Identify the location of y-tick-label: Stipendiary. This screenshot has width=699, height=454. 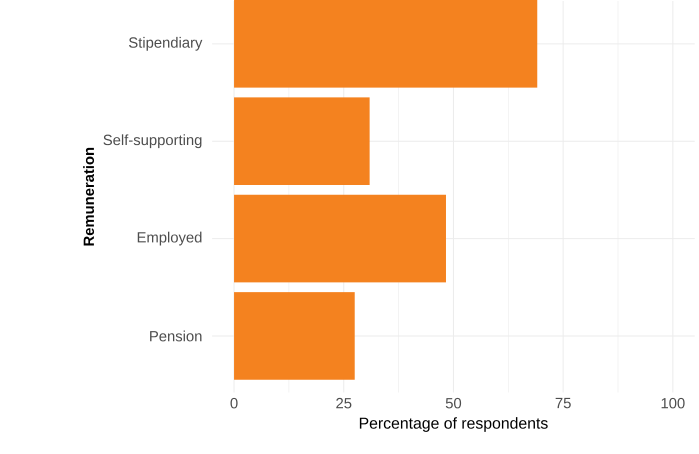
(165, 43).